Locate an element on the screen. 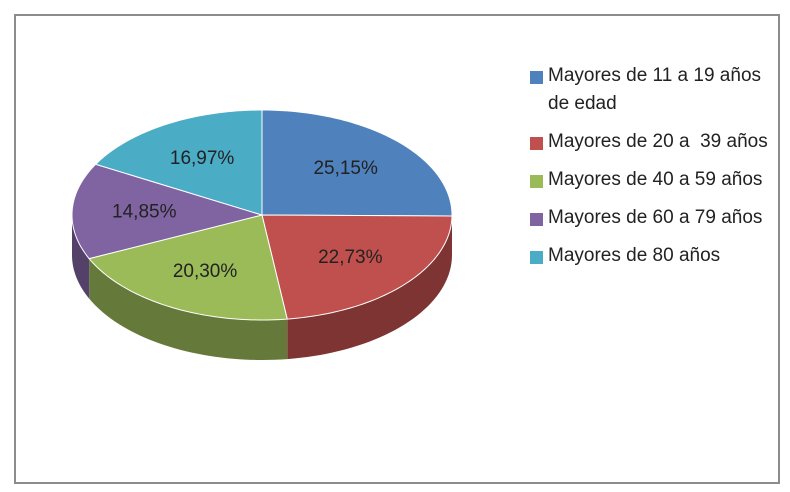 This screenshot has width=790, height=492. legend-item: Mayores de 11 a 19 años de edad is located at coordinates (655, 90).